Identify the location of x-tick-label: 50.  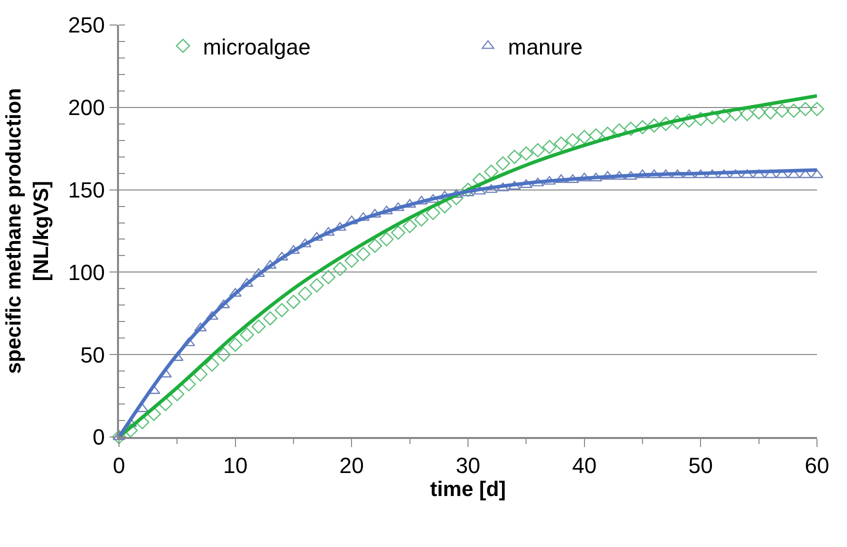
(700, 465).